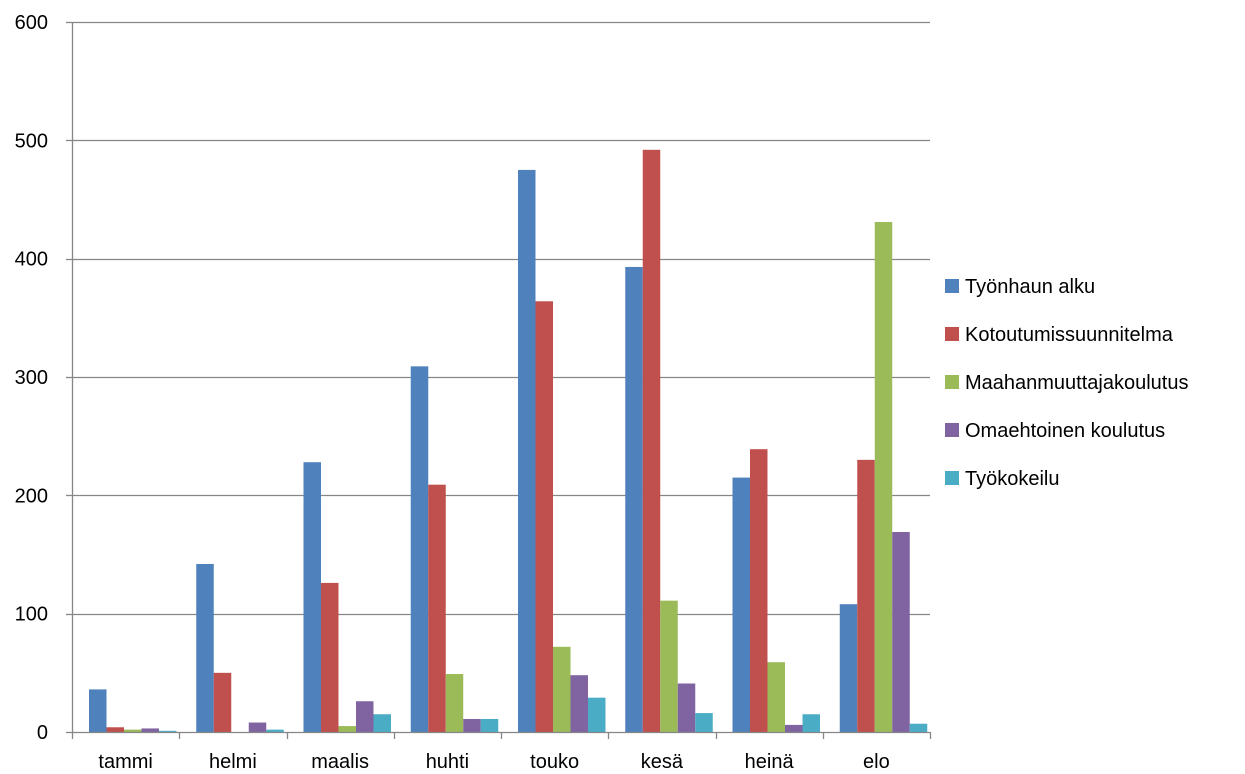  I want to click on y-tick-label: 300, so click(31, 378).